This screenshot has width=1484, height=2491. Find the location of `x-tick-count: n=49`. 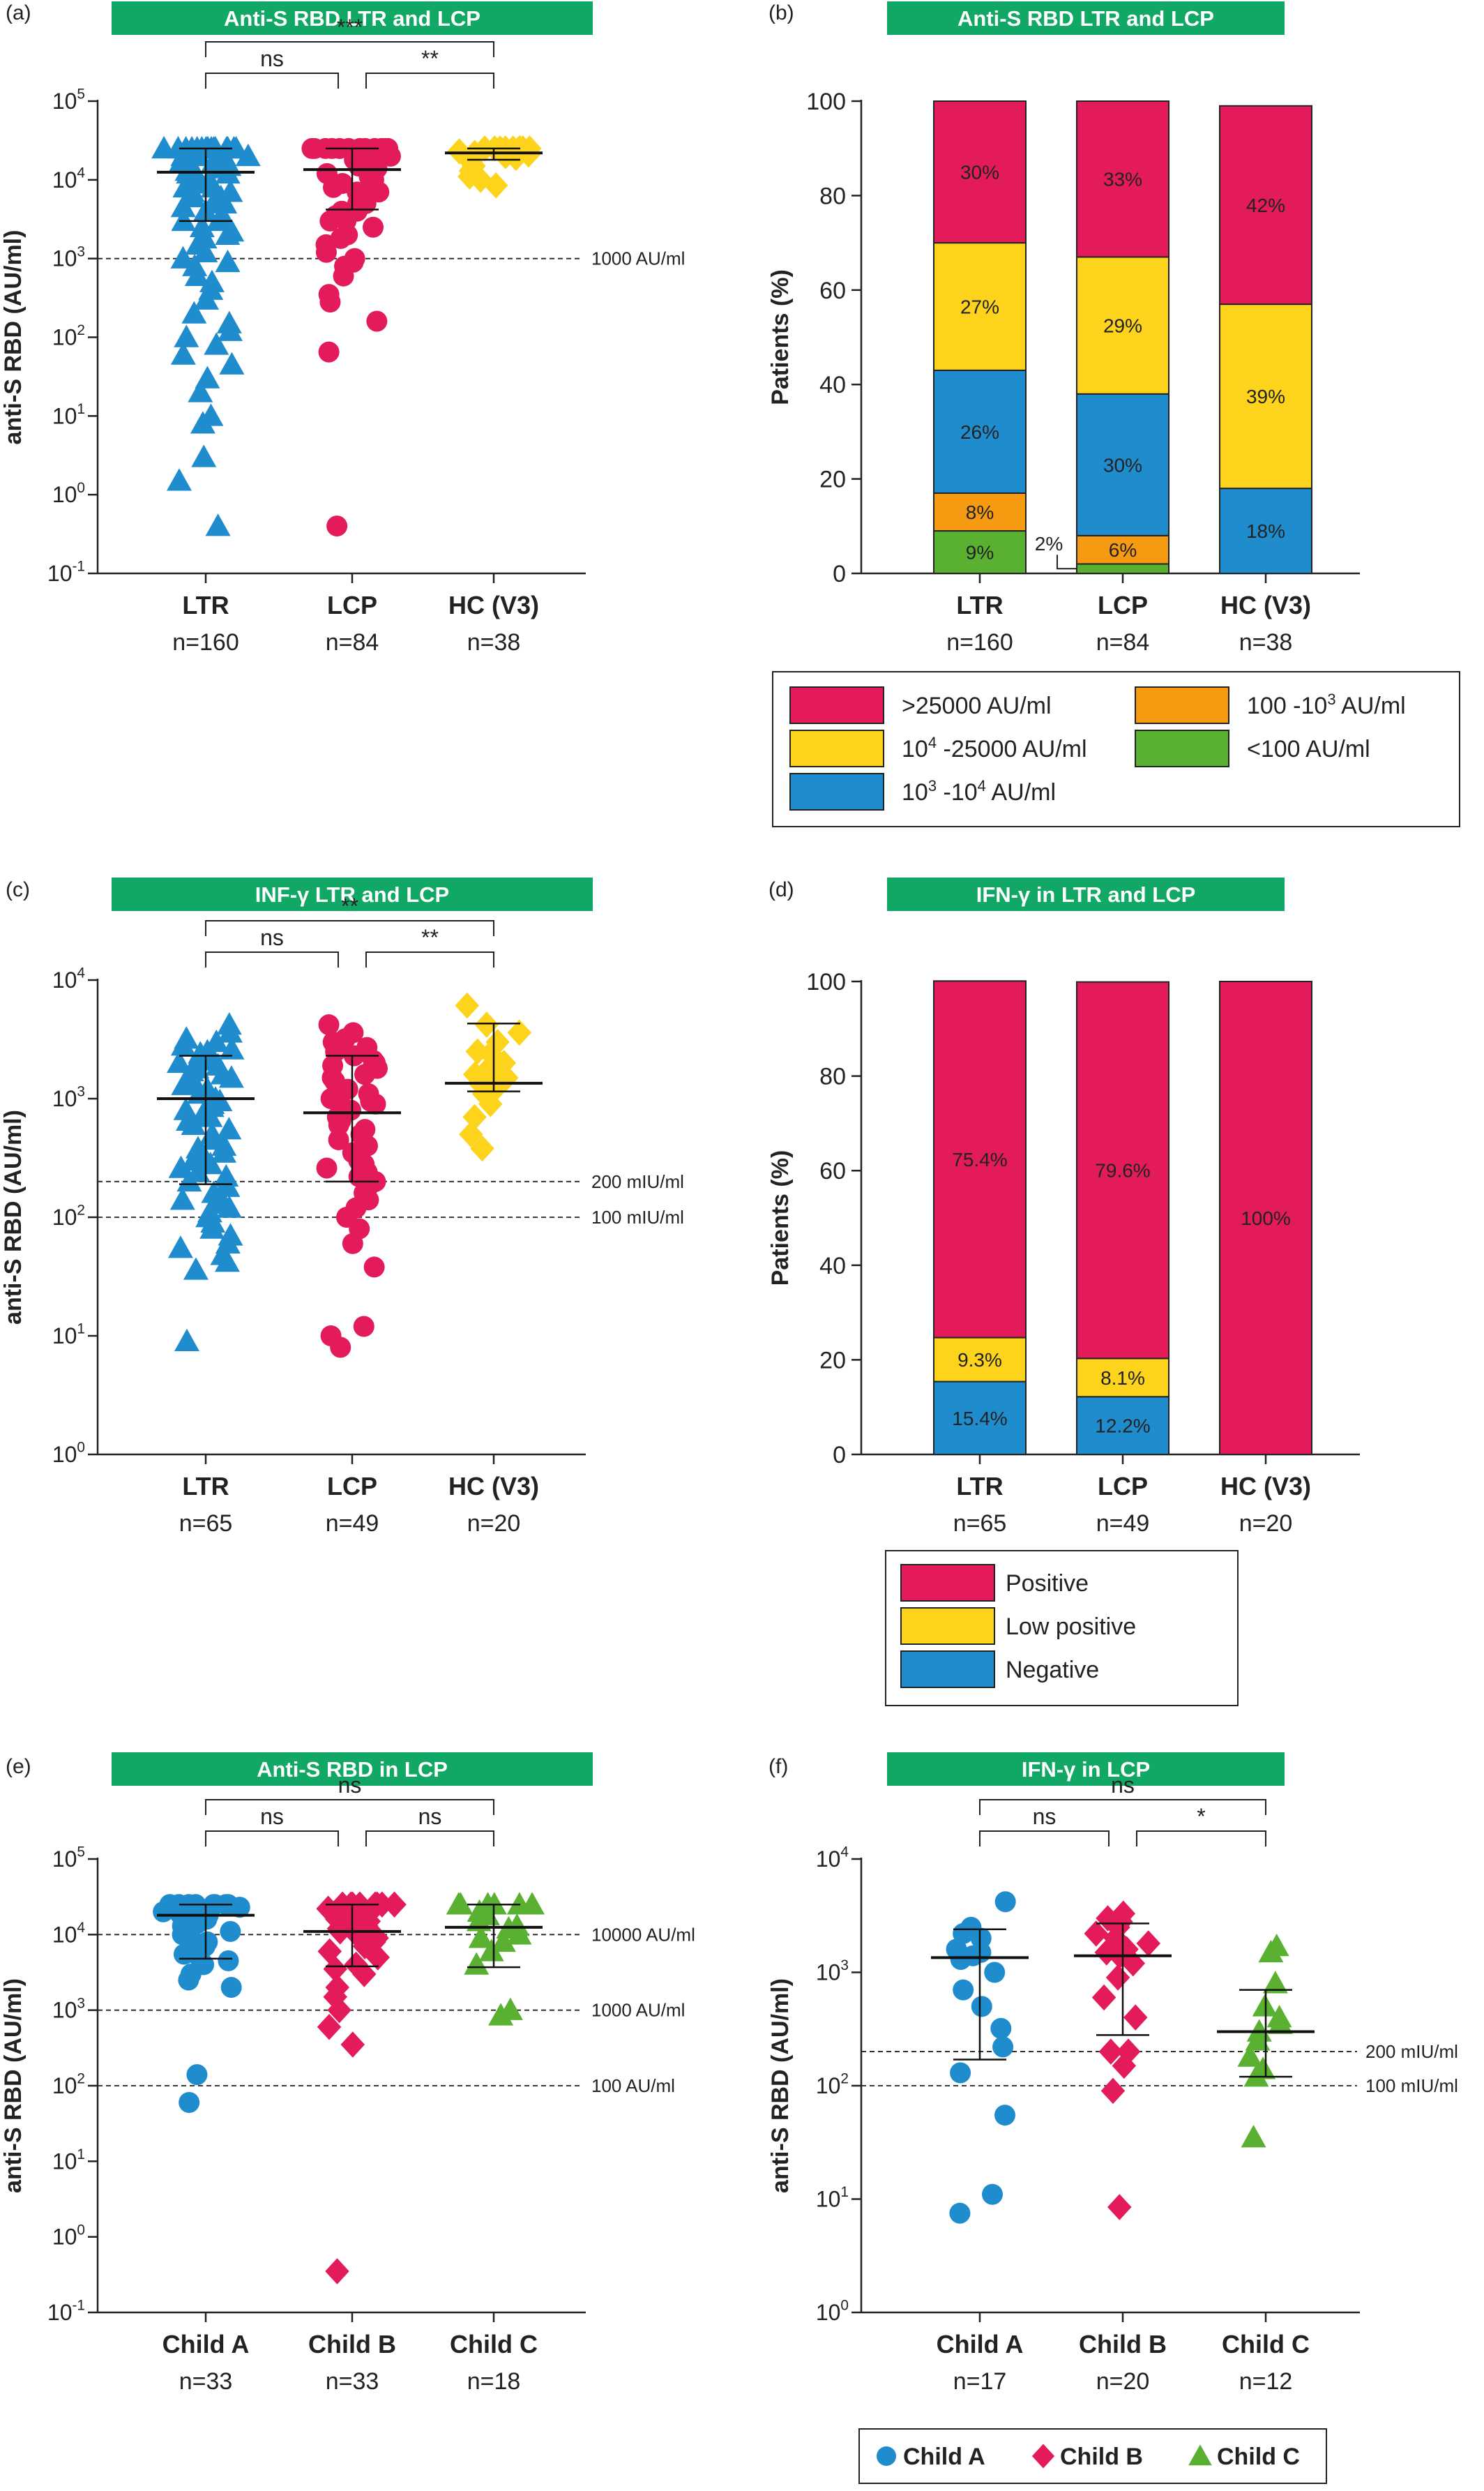

x-tick-count: n=49 is located at coordinates (1123, 1523).